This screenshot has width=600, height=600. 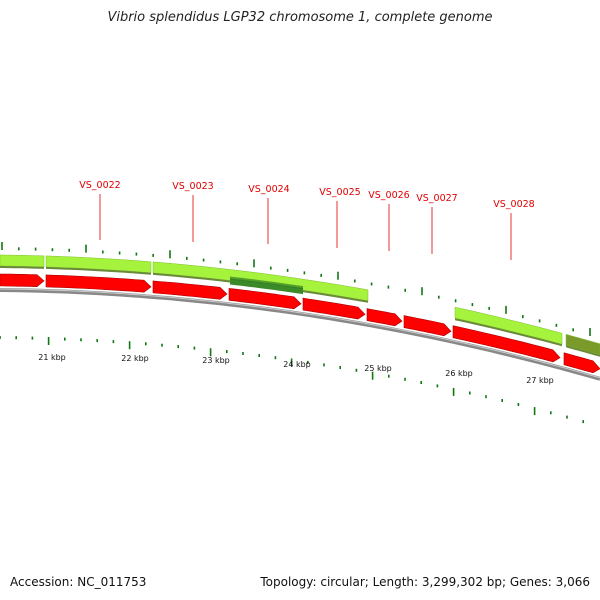 I want to click on gene-block-highlight-top, so click(x=266, y=283).